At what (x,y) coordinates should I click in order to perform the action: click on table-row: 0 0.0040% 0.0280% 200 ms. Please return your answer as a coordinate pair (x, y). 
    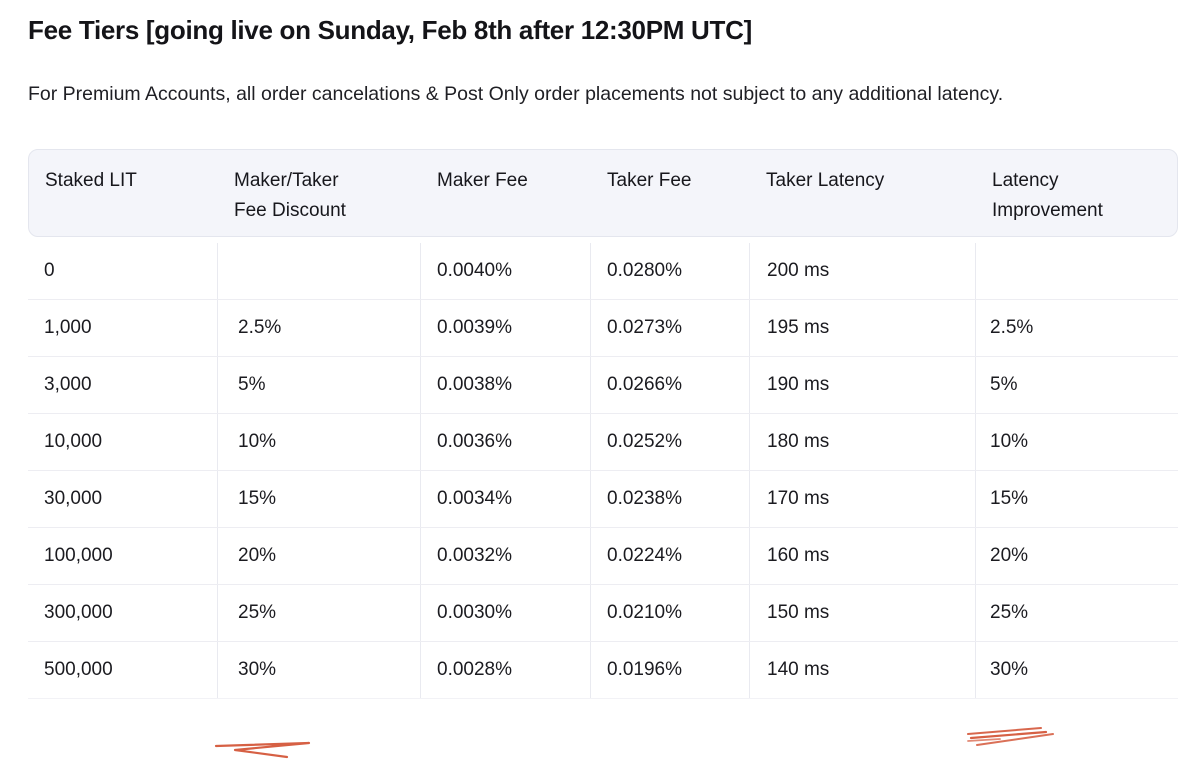
    Looking at the image, I should click on (603, 271).